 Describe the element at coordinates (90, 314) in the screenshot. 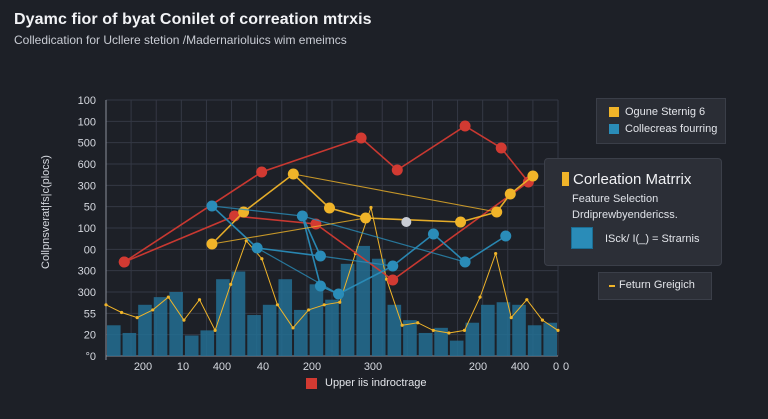

I see `y-tick-label: 55` at that location.